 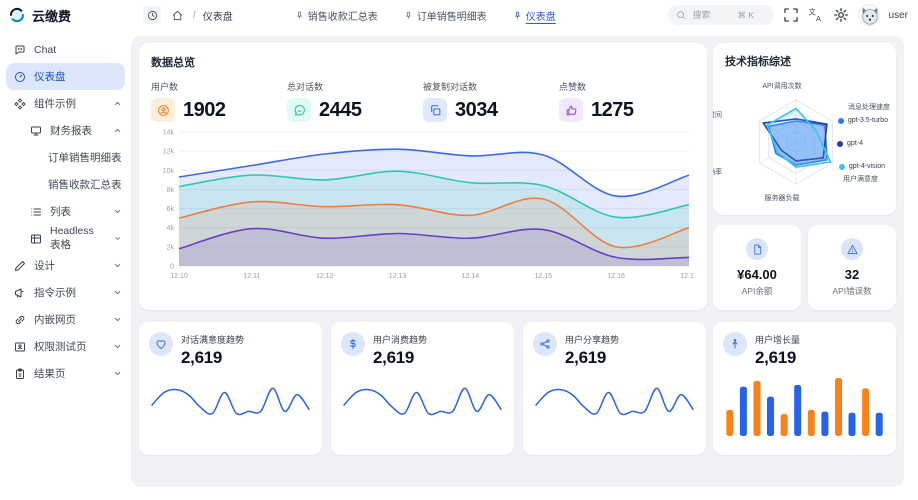 I want to click on warning-triangle-icon, so click(x=852, y=249).